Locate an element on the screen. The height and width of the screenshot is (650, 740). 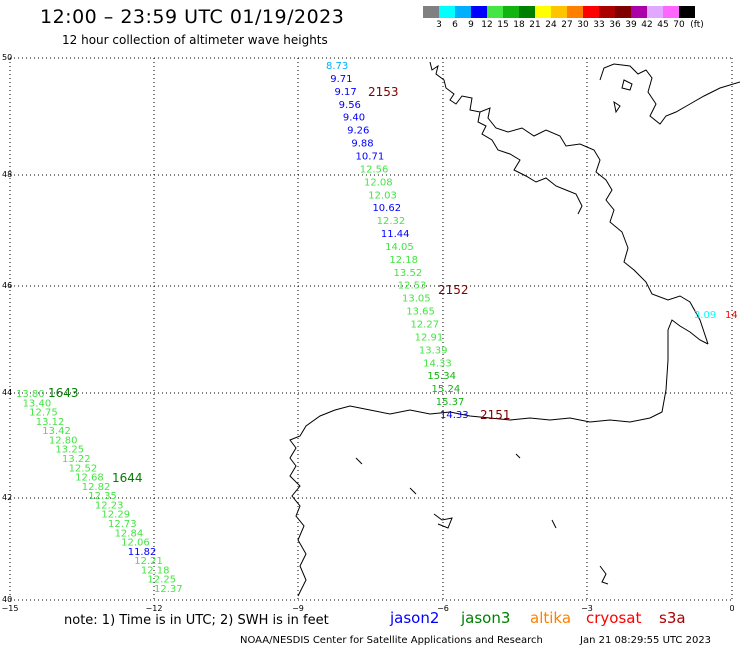
lon-tick-label: 0 is located at coordinates (731, 608).